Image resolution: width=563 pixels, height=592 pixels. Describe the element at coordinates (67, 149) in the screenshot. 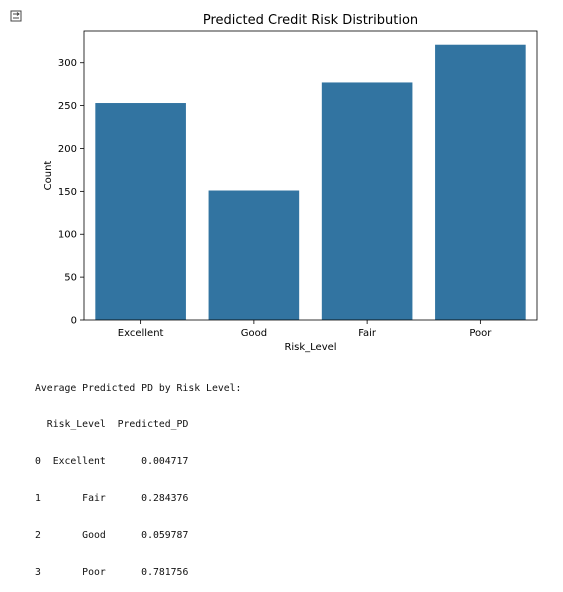

I see `y-tick-label: 200` at that location.